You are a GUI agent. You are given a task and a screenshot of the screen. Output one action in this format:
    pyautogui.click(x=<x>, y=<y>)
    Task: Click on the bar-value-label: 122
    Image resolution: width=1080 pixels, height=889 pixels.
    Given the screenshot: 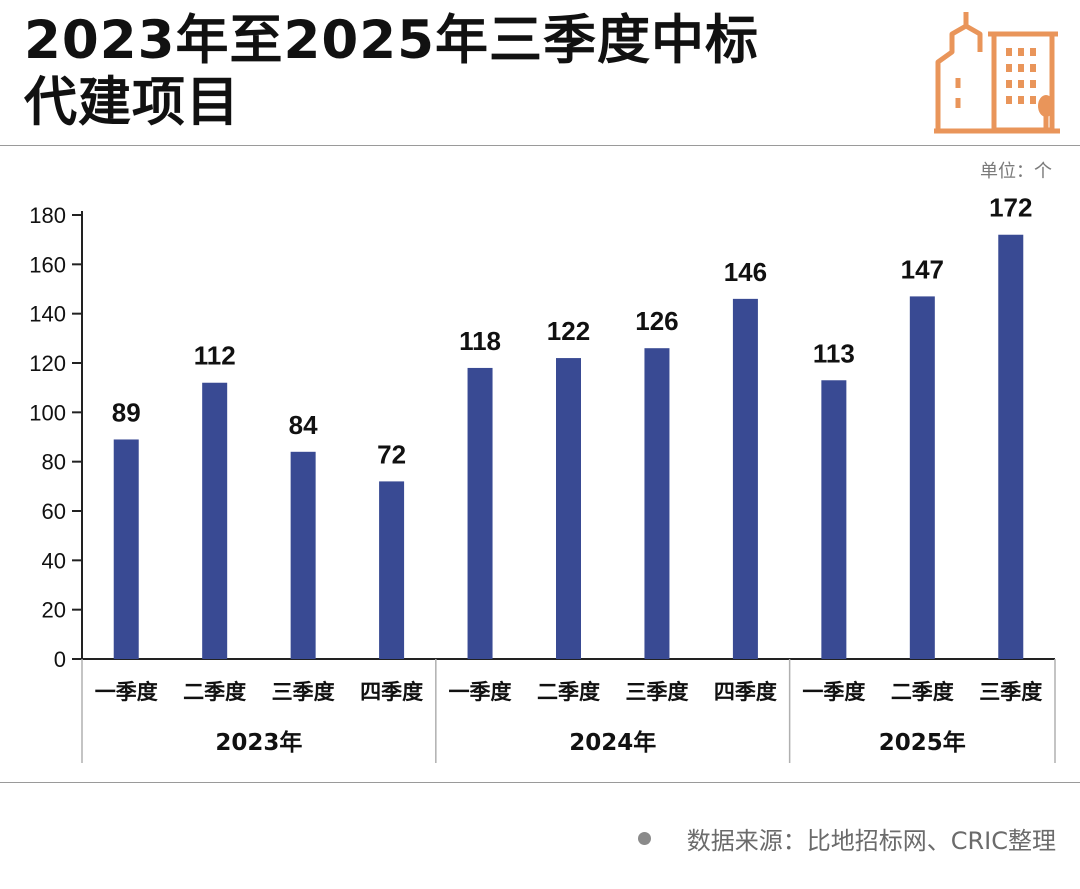 What is the action you would take?
    pyautogui.click(x=568, y=331)
    